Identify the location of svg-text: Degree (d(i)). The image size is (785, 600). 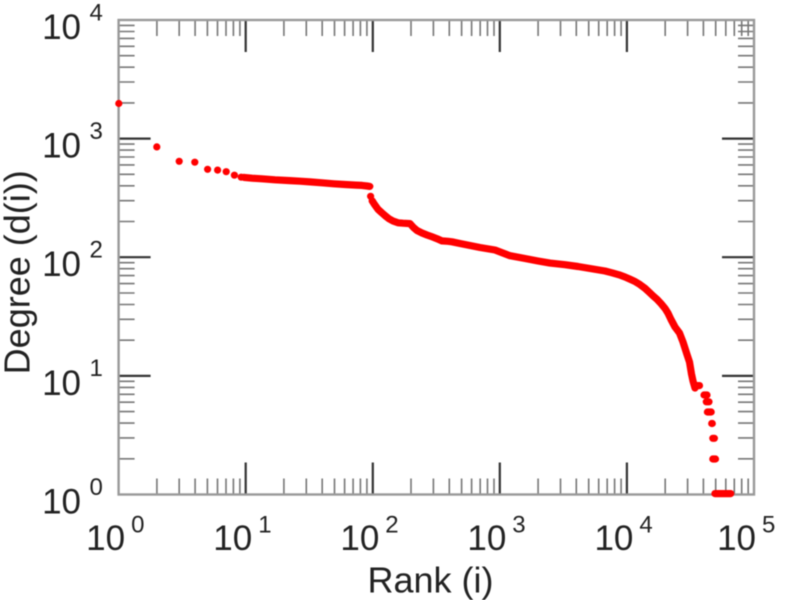
(19, 272).